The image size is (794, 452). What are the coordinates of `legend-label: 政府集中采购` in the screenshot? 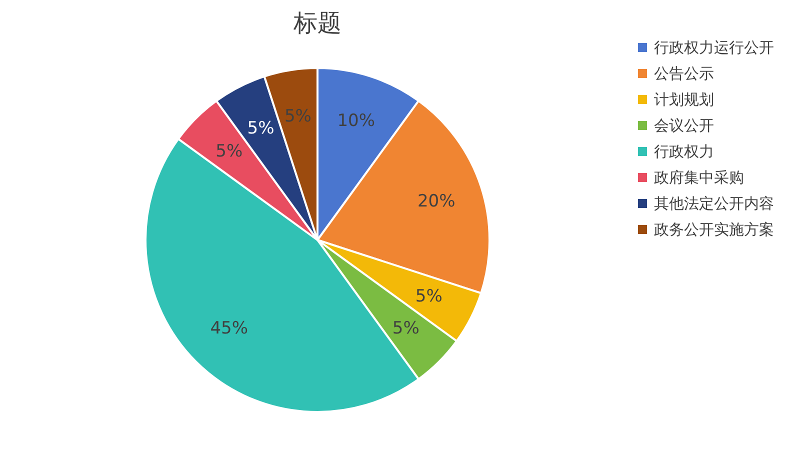 It's located at (699, 177).